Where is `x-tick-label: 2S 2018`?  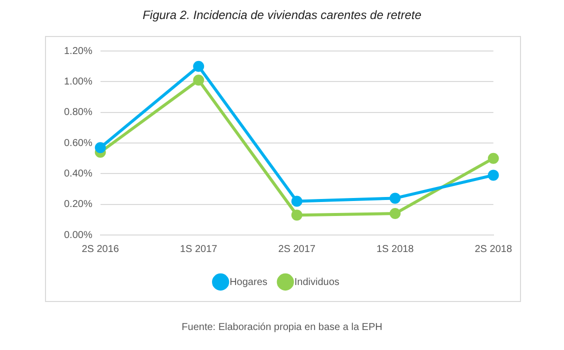
x-tick-label: 2S 2018 is located at coordinates (493, 249).